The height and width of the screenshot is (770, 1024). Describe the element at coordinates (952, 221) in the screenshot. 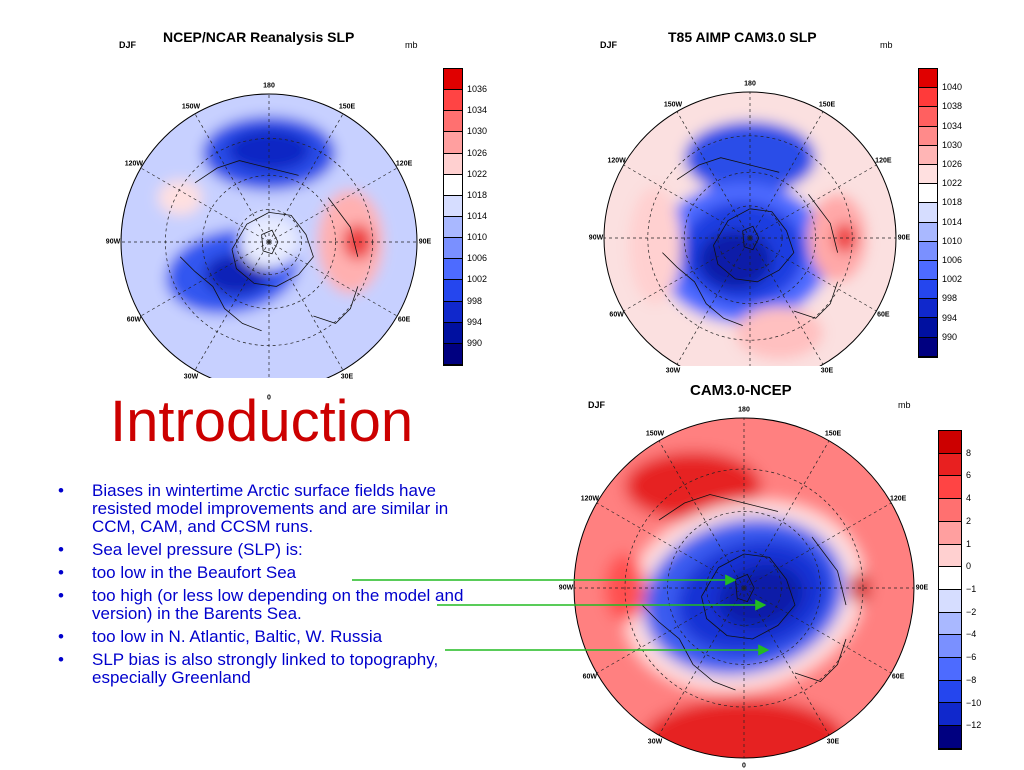

I see `colorbar-tick-label: 1014` at that location.